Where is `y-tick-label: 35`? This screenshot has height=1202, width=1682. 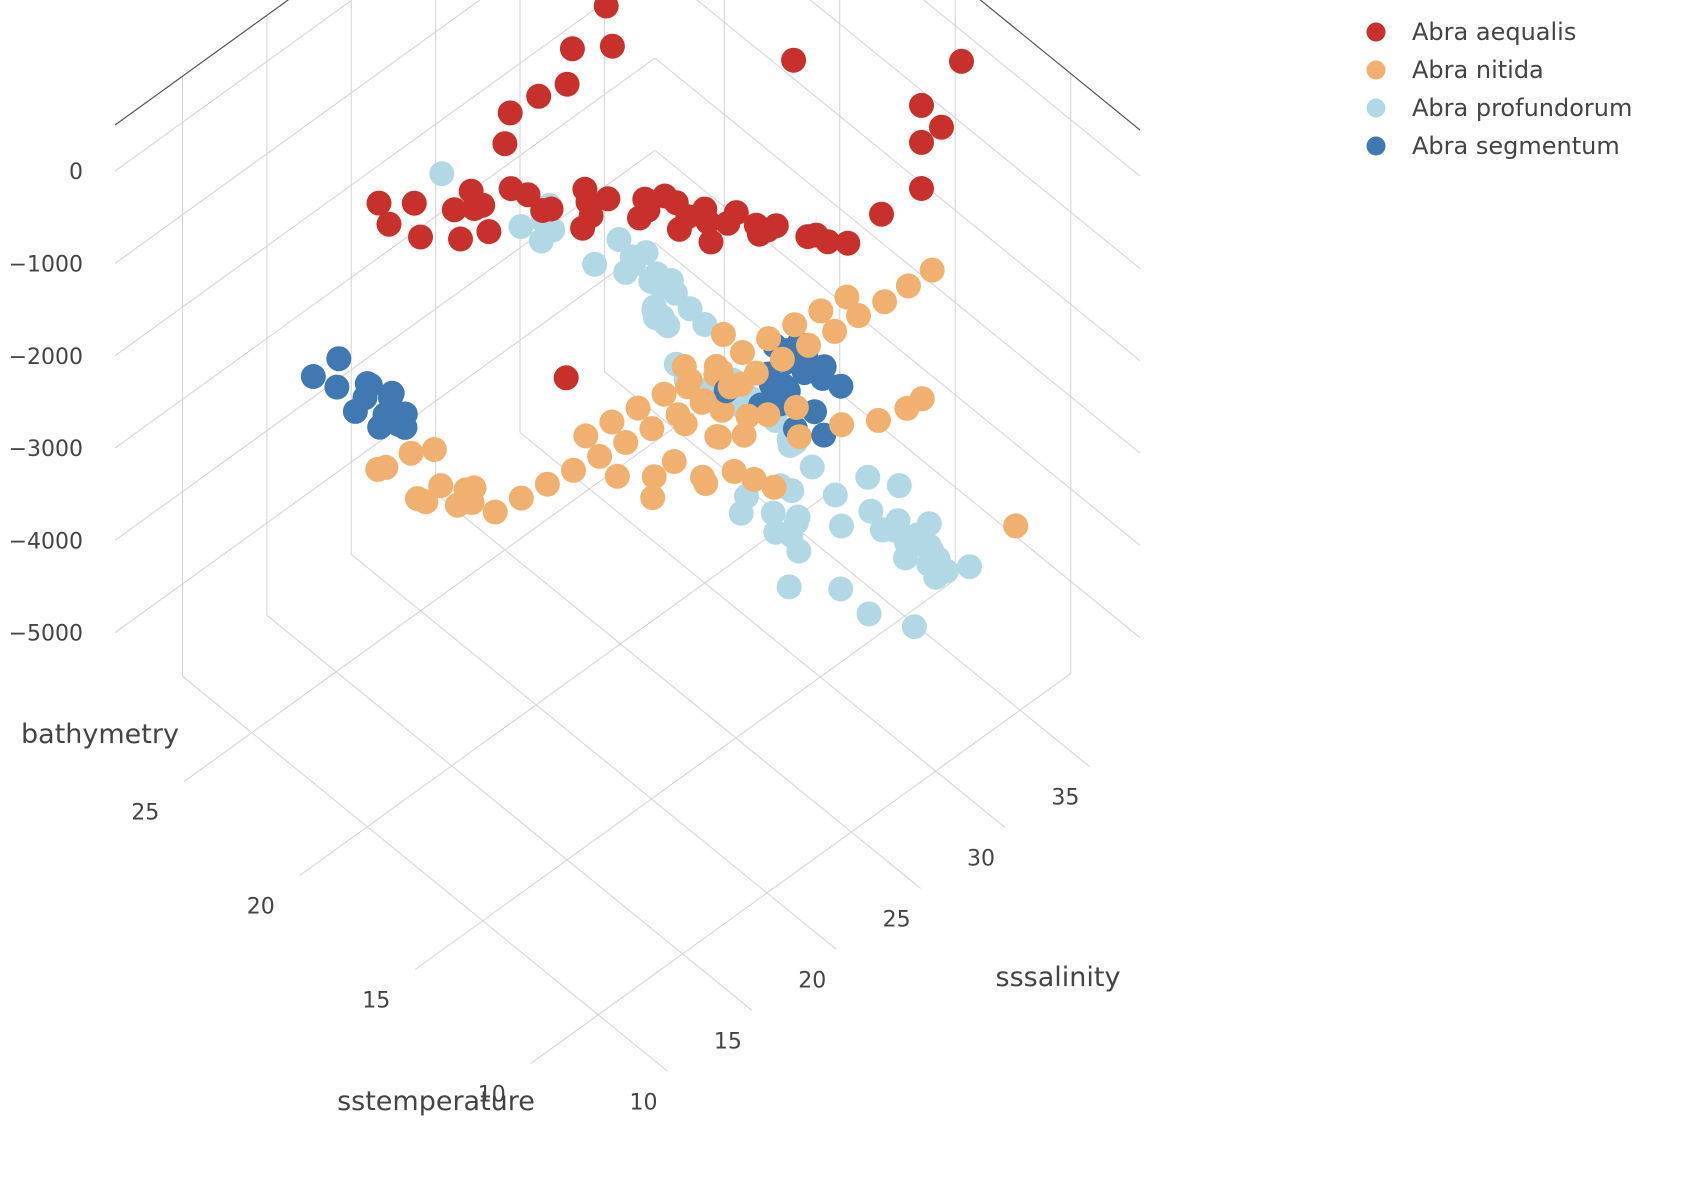
y-tick-label: 35 is located at coordinates (1065, 798).